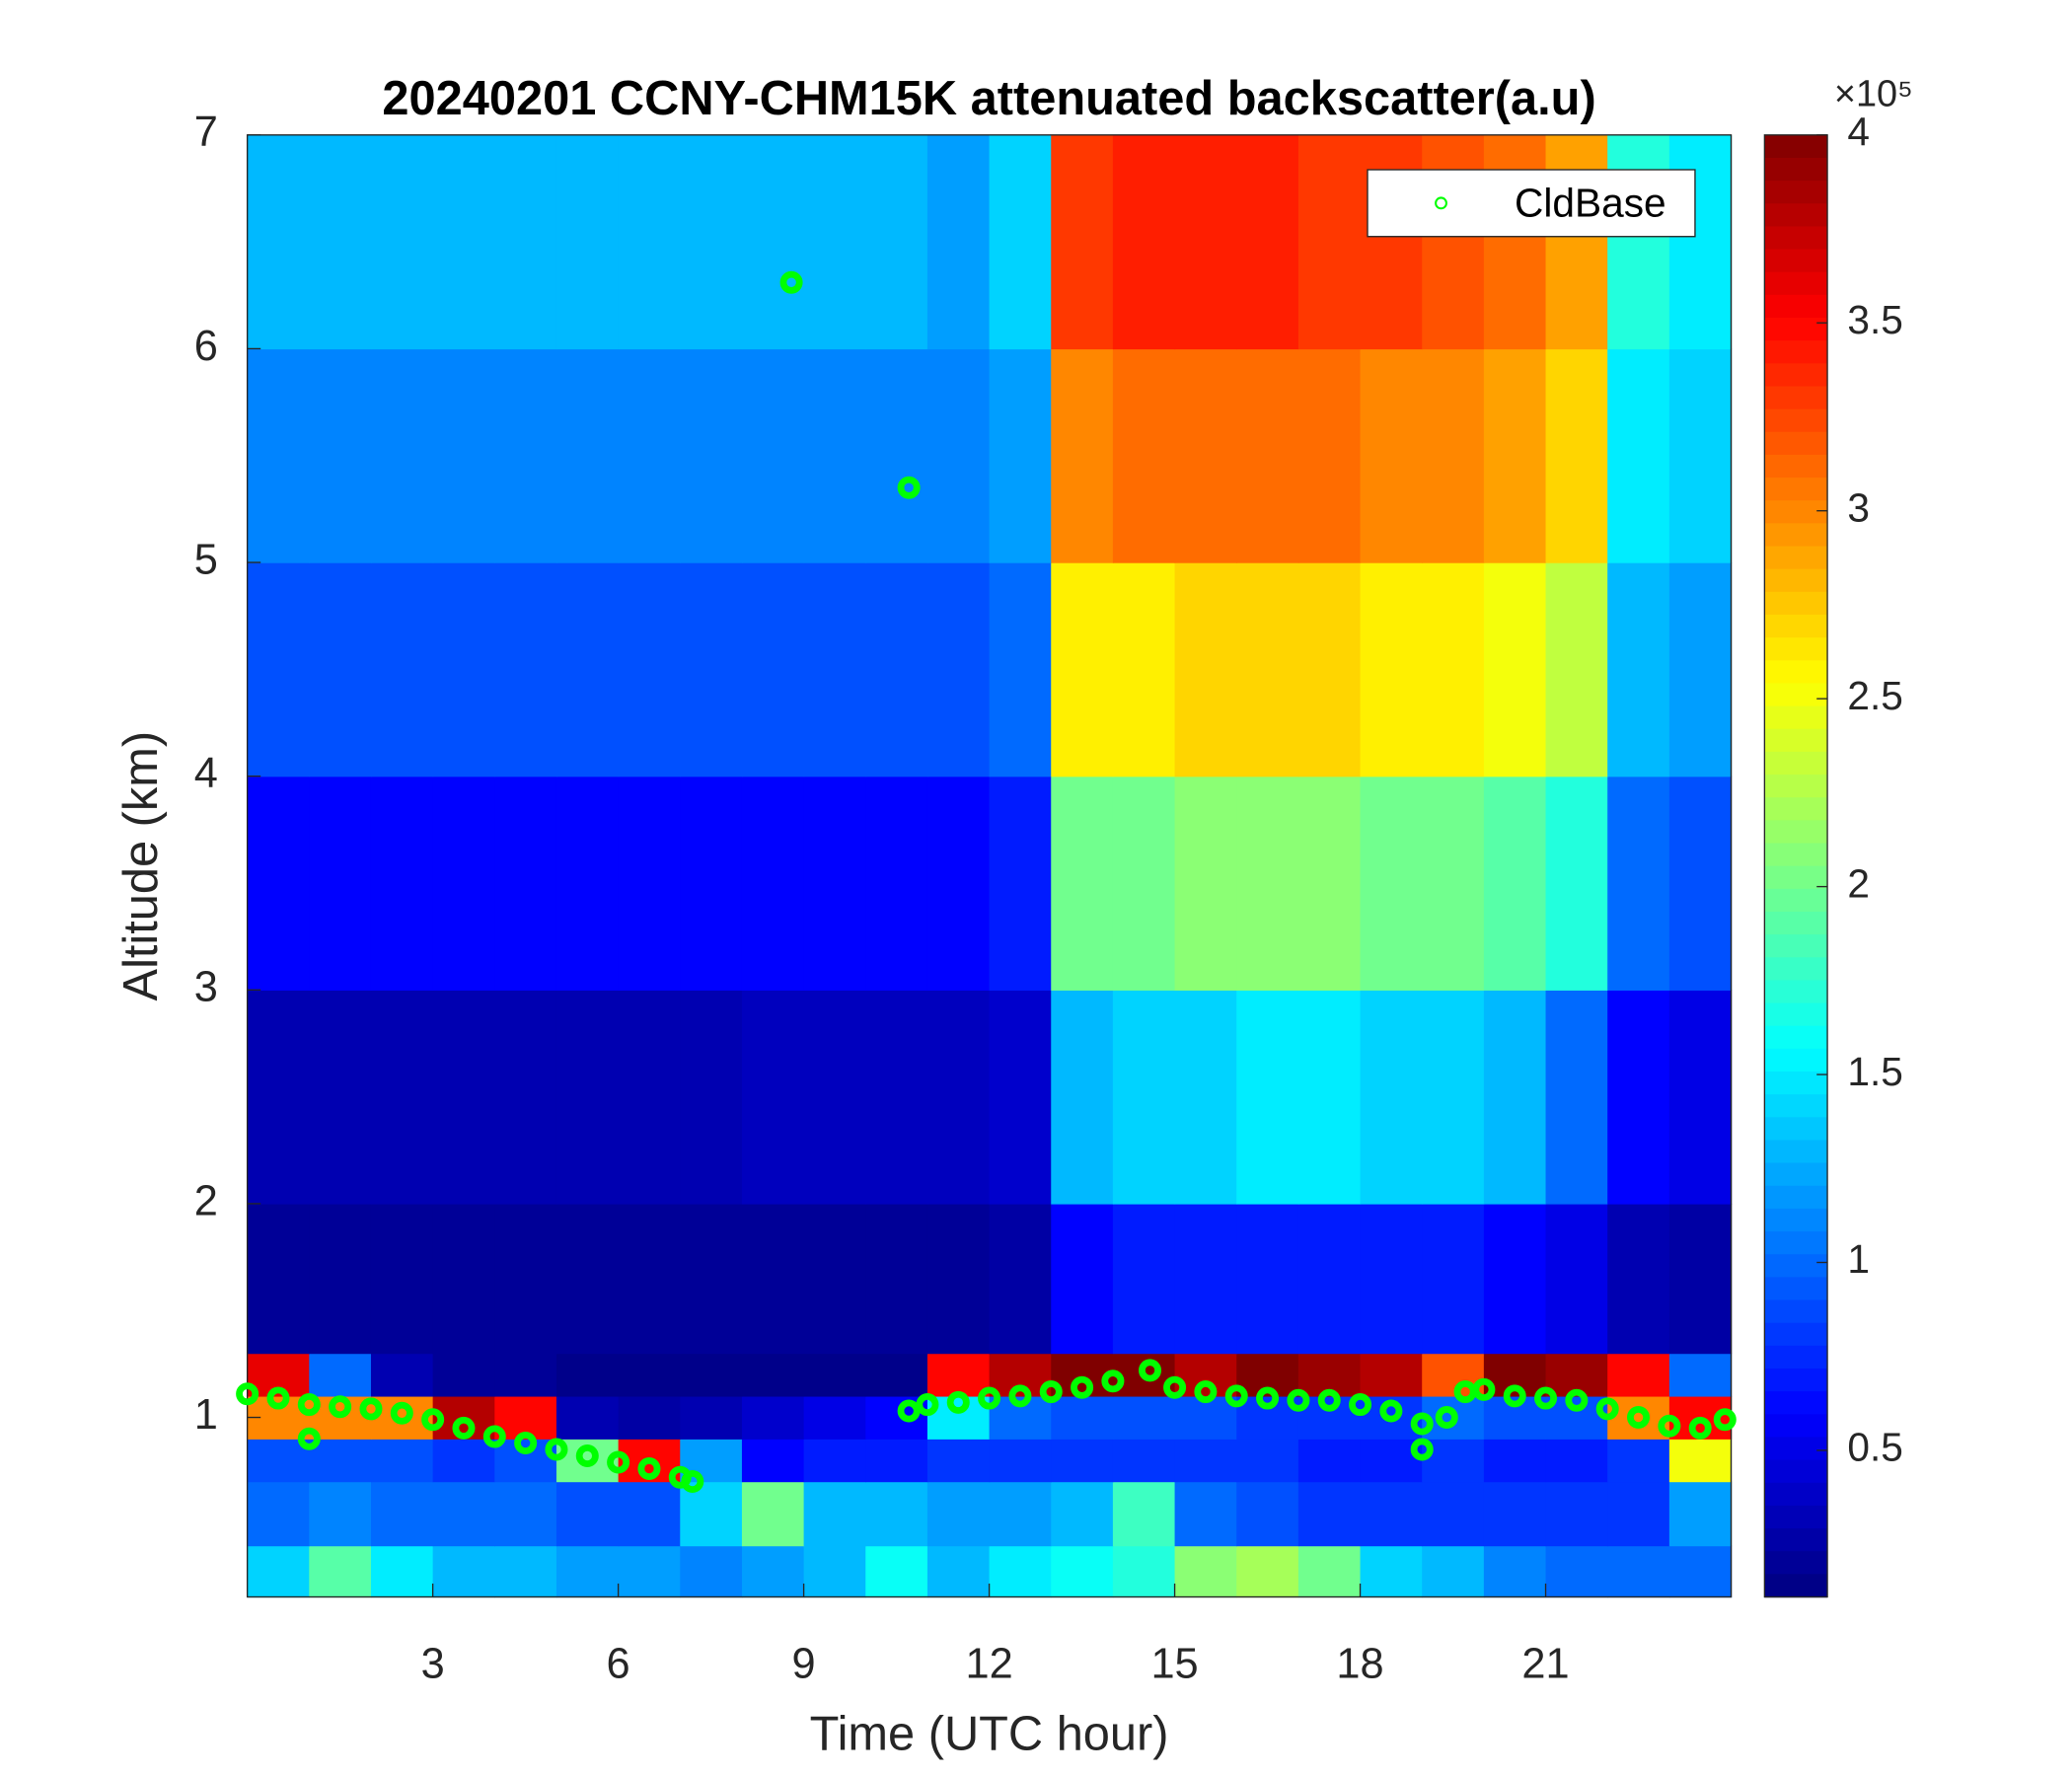  Describe the element at coordinates (1875, 1447) in the screenshot. I see `colorbar-tick-label: 0.5` at that location.